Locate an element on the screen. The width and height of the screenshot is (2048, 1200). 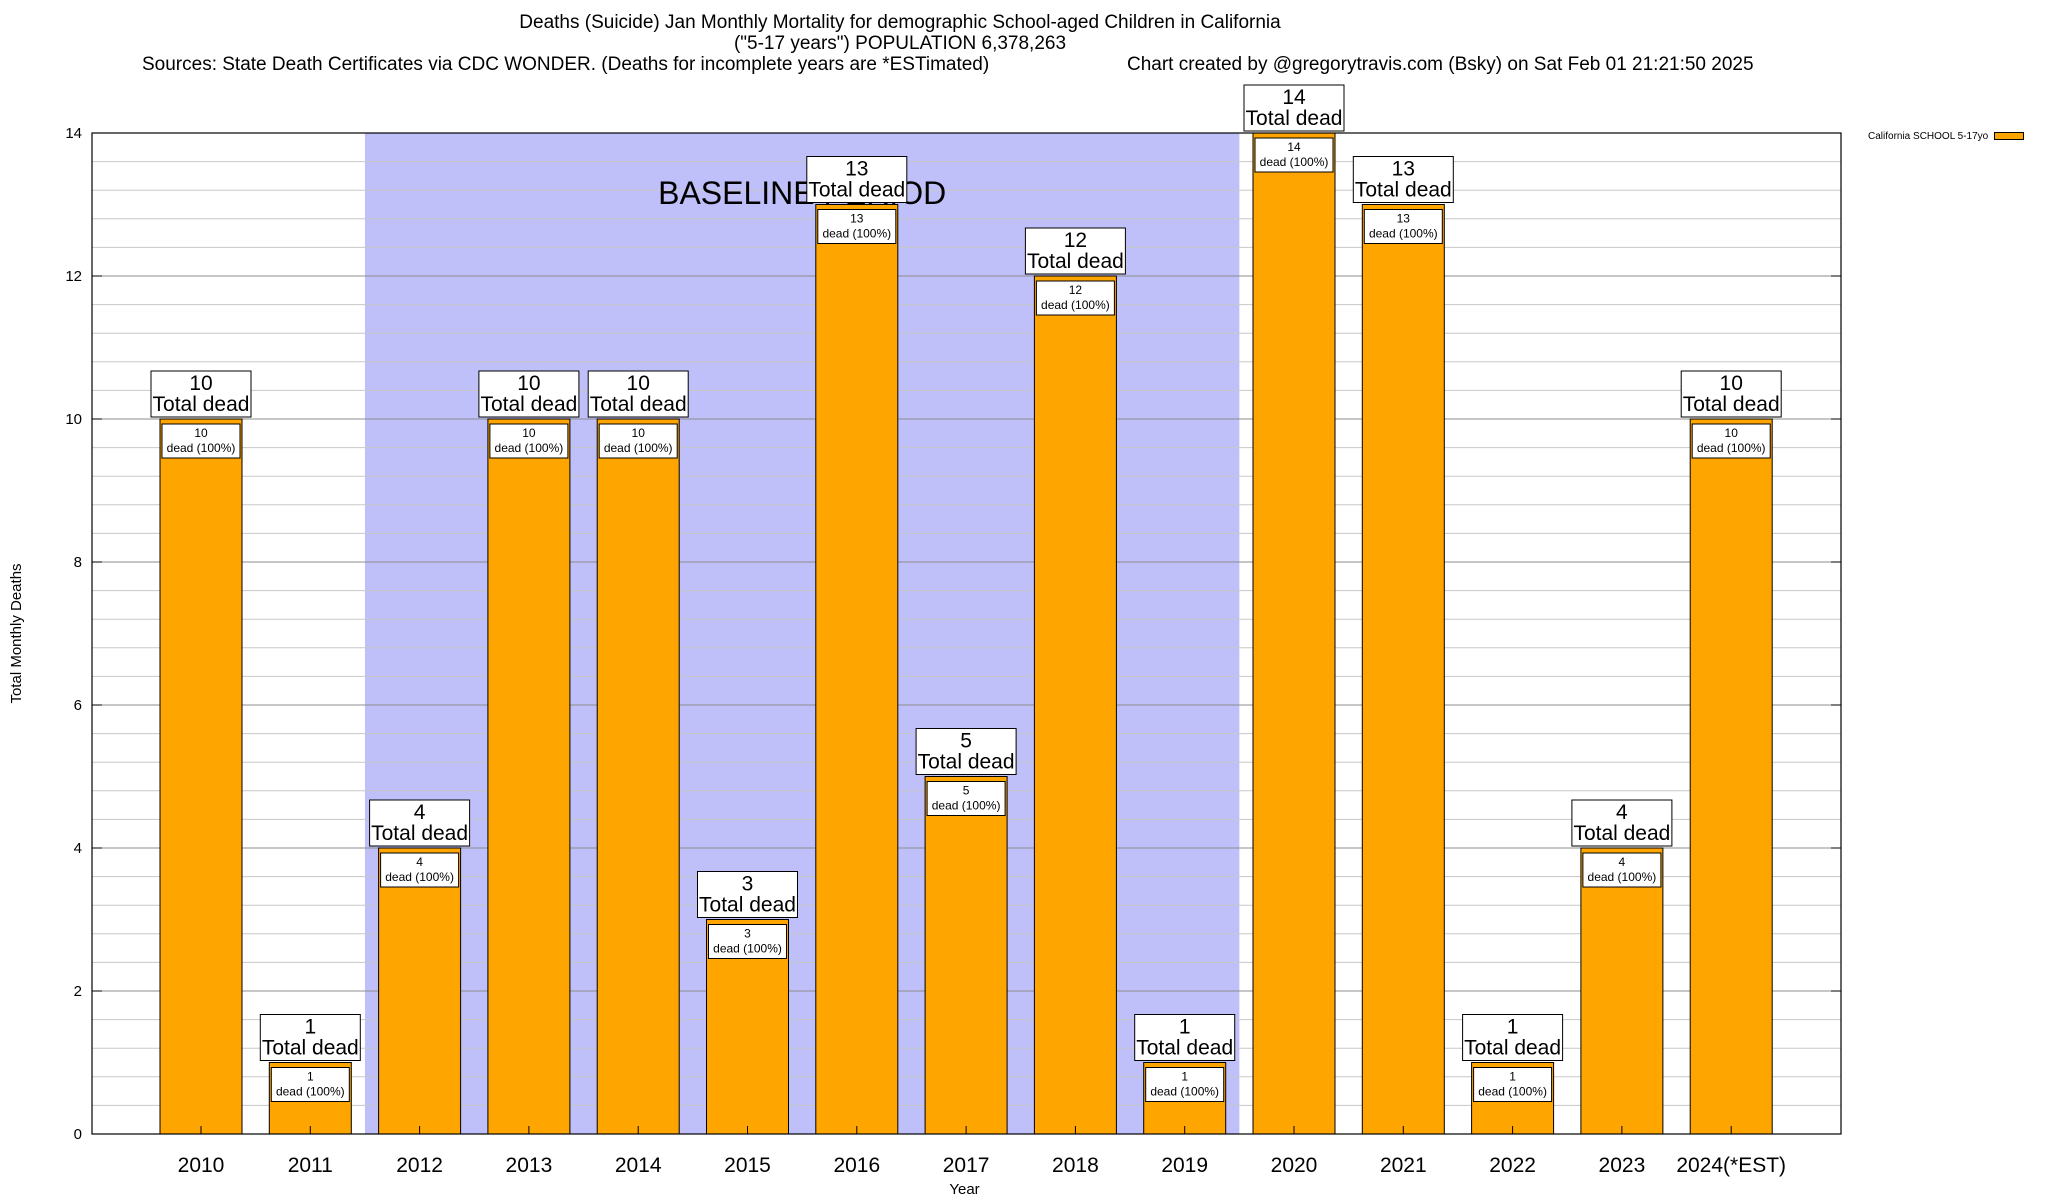
bar-inner-label-value: 3 is located at coordinates (747, 934).